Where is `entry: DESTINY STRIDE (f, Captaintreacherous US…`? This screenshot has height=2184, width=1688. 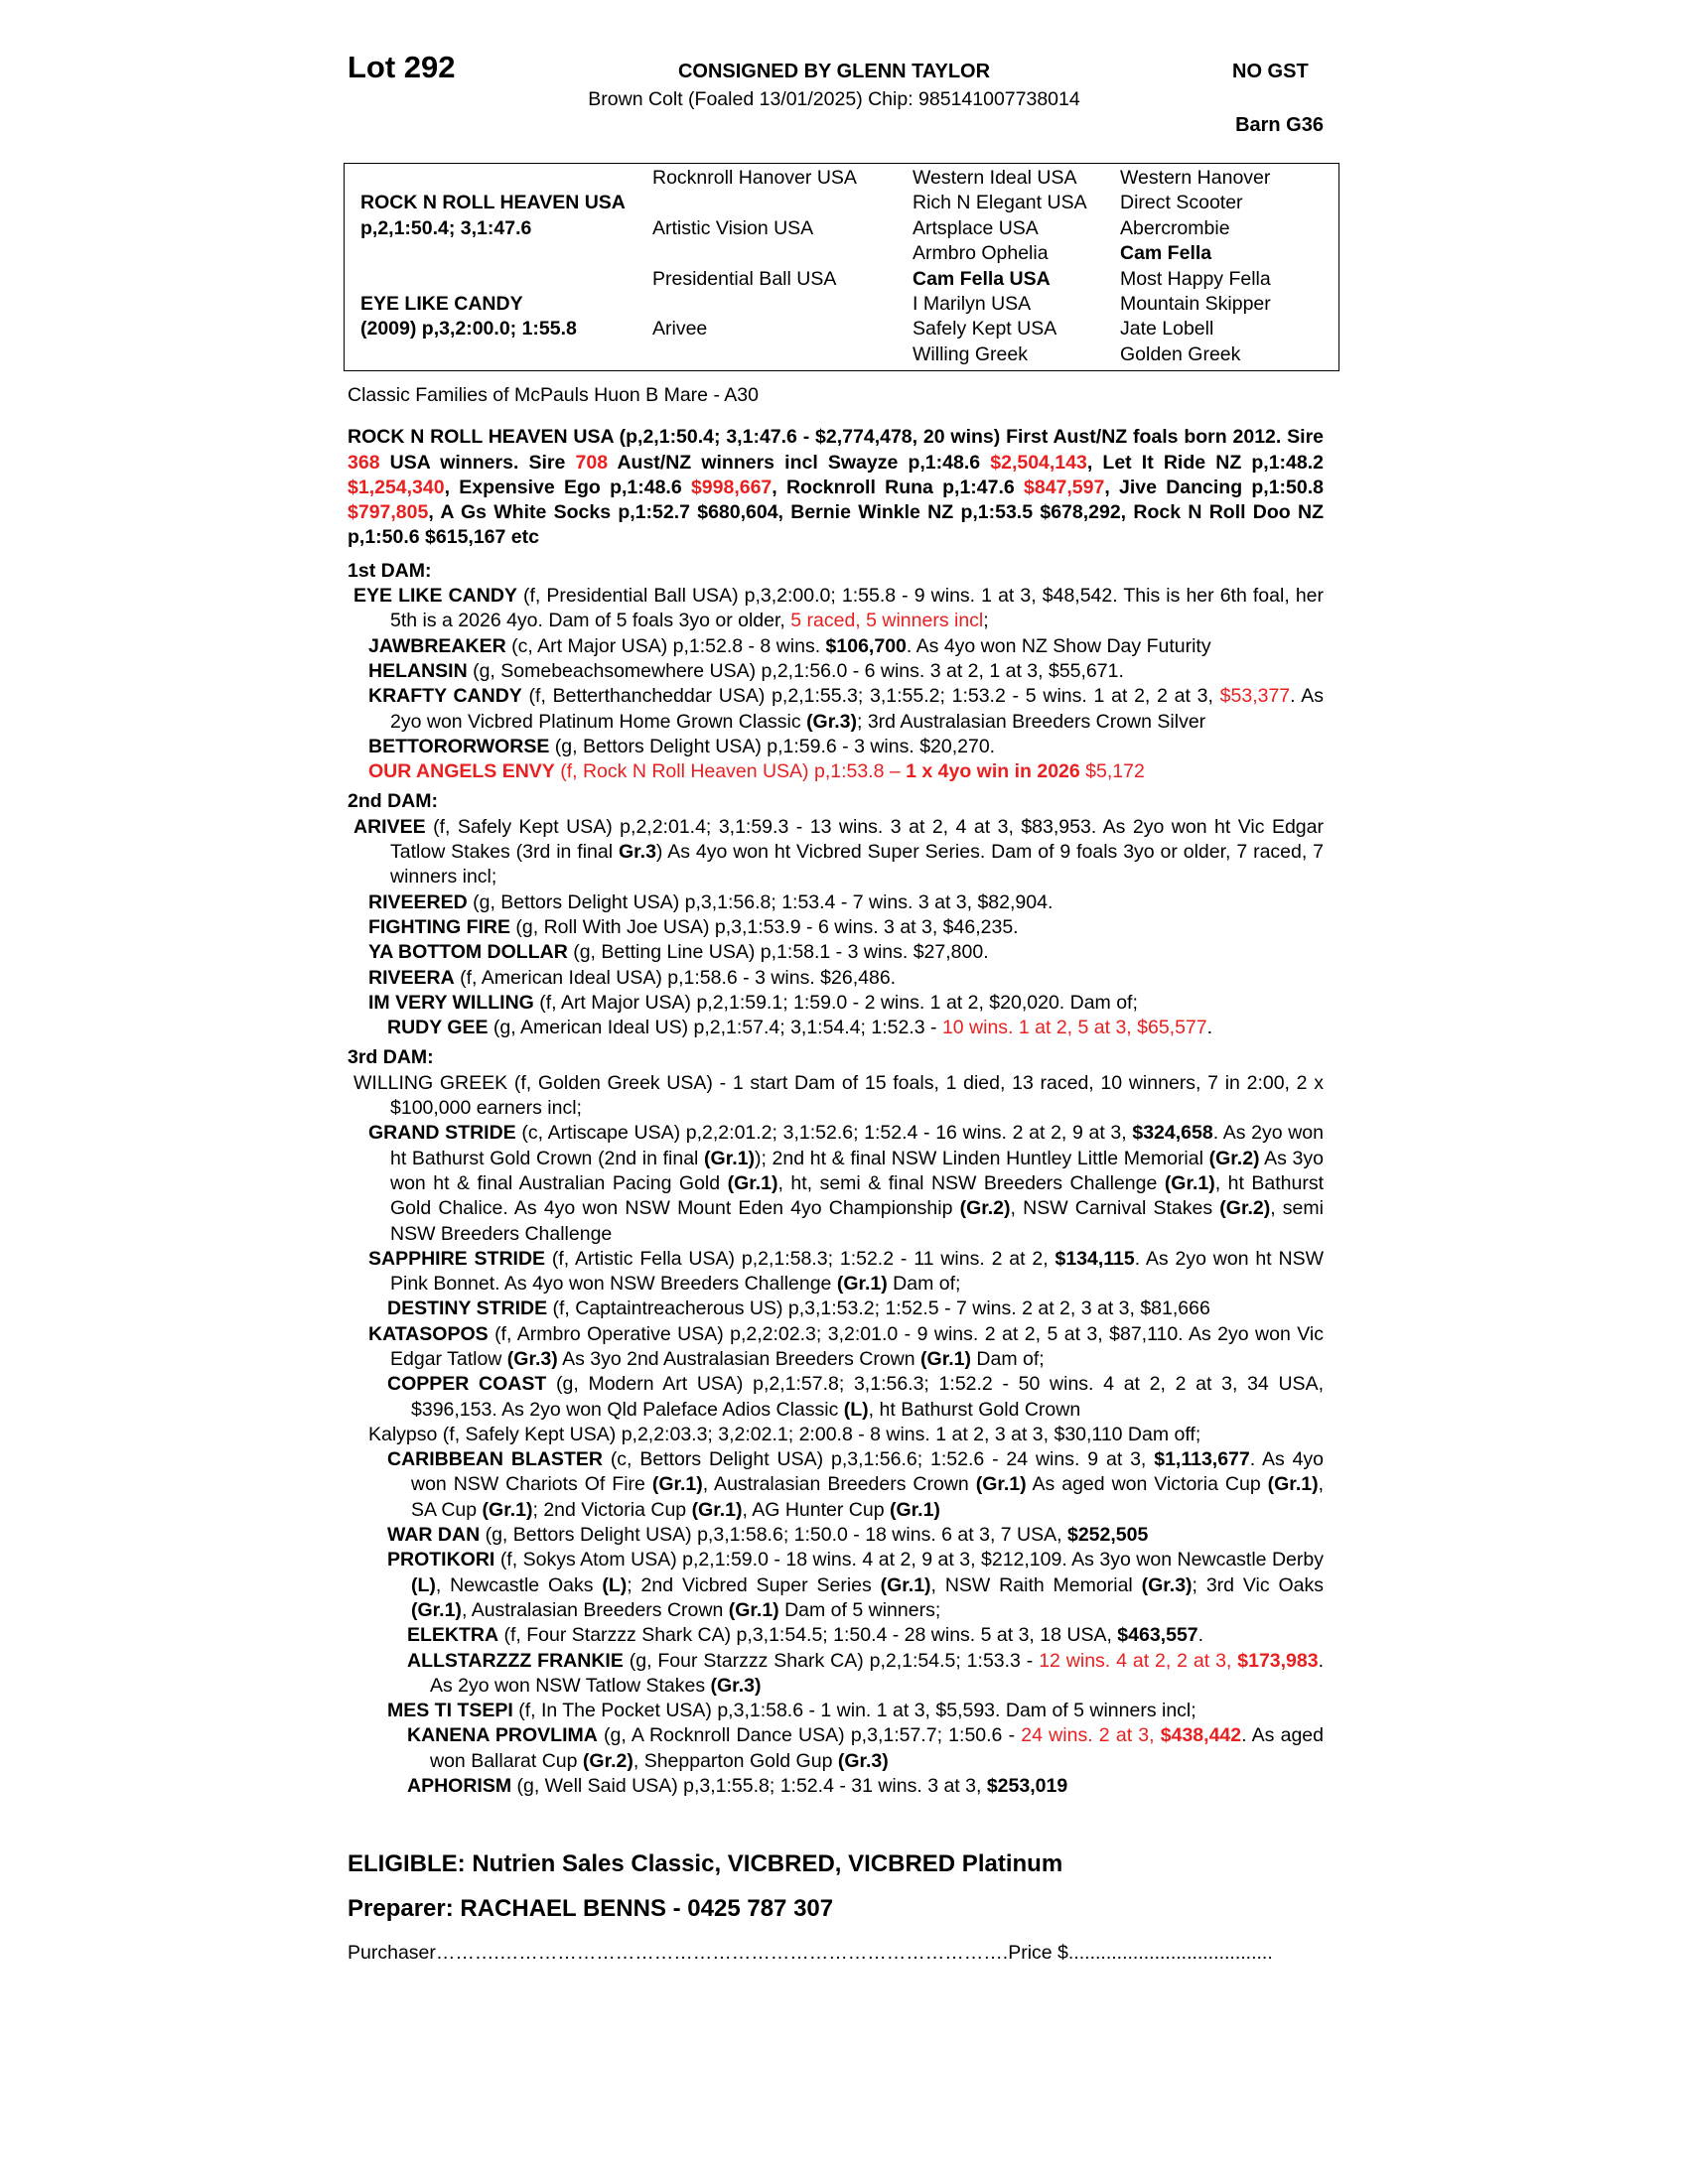 entry: DESTINY STRIDE (f, Captaintreacherous US… is located at coordinates (836, 1309).